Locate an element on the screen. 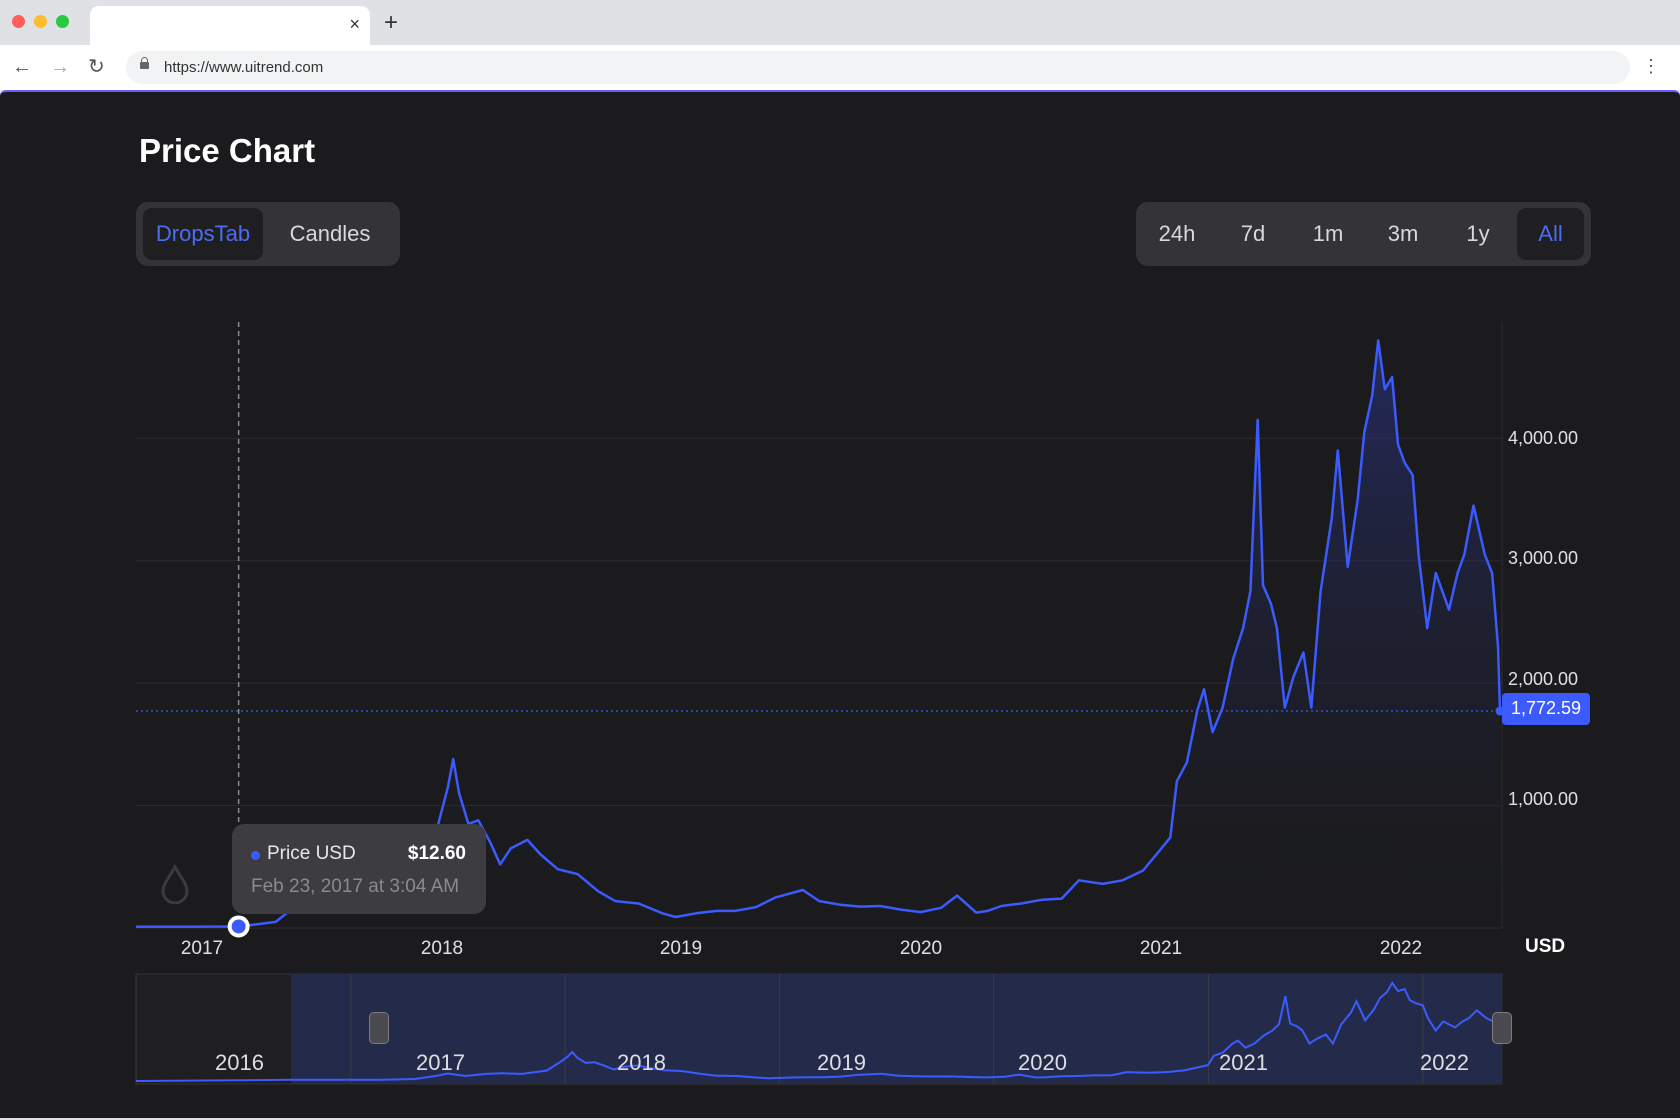 Image resolution: width=1680 pixels, height=1120 pixels. y-tick-label: 1,000.00 is located at coordinates (1543, 799).